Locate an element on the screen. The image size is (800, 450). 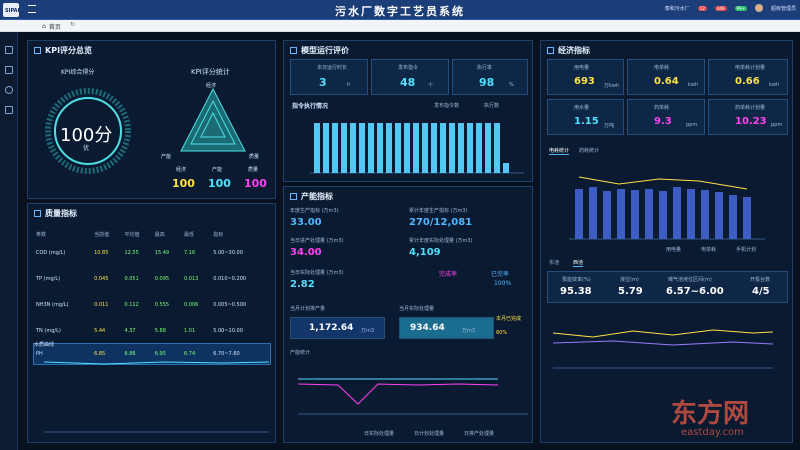
cap-legend-2: 日计划处理量 is located at coordinates (429, 434).